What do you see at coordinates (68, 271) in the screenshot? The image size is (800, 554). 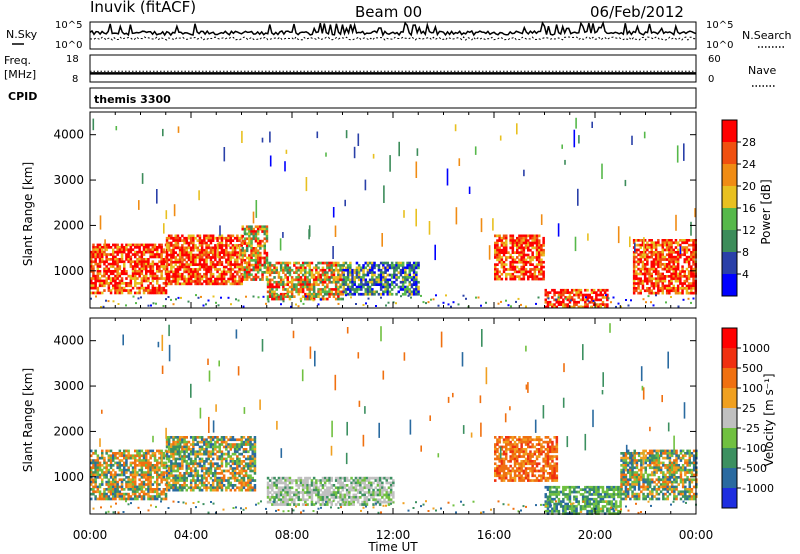 I see `power-ytick-label: 1000` at bounding box center [68, 271].